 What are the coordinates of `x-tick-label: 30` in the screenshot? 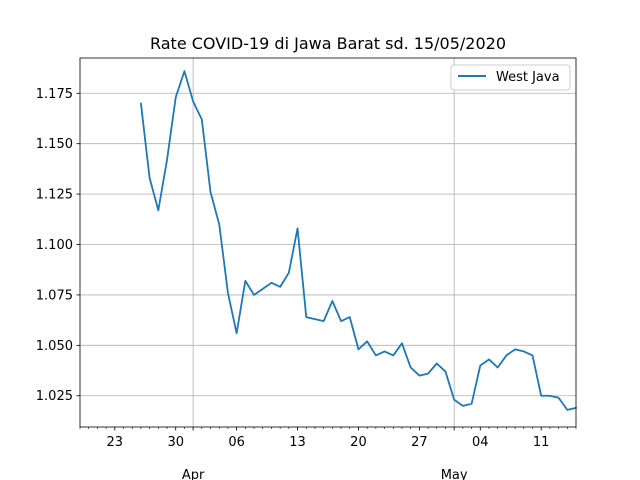 It's located at (175, 442).